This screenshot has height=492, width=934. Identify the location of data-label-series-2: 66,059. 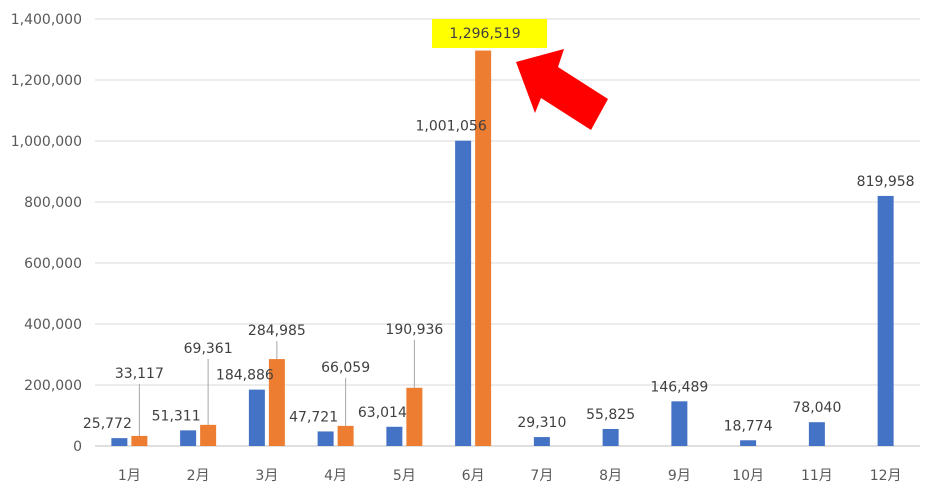
(345, 368).